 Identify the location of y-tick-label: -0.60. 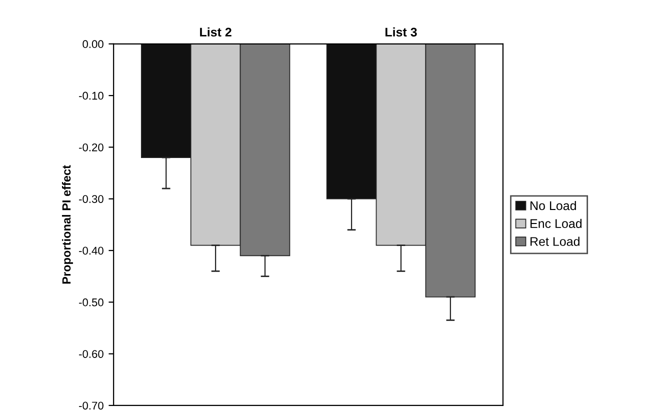
(91, 354).